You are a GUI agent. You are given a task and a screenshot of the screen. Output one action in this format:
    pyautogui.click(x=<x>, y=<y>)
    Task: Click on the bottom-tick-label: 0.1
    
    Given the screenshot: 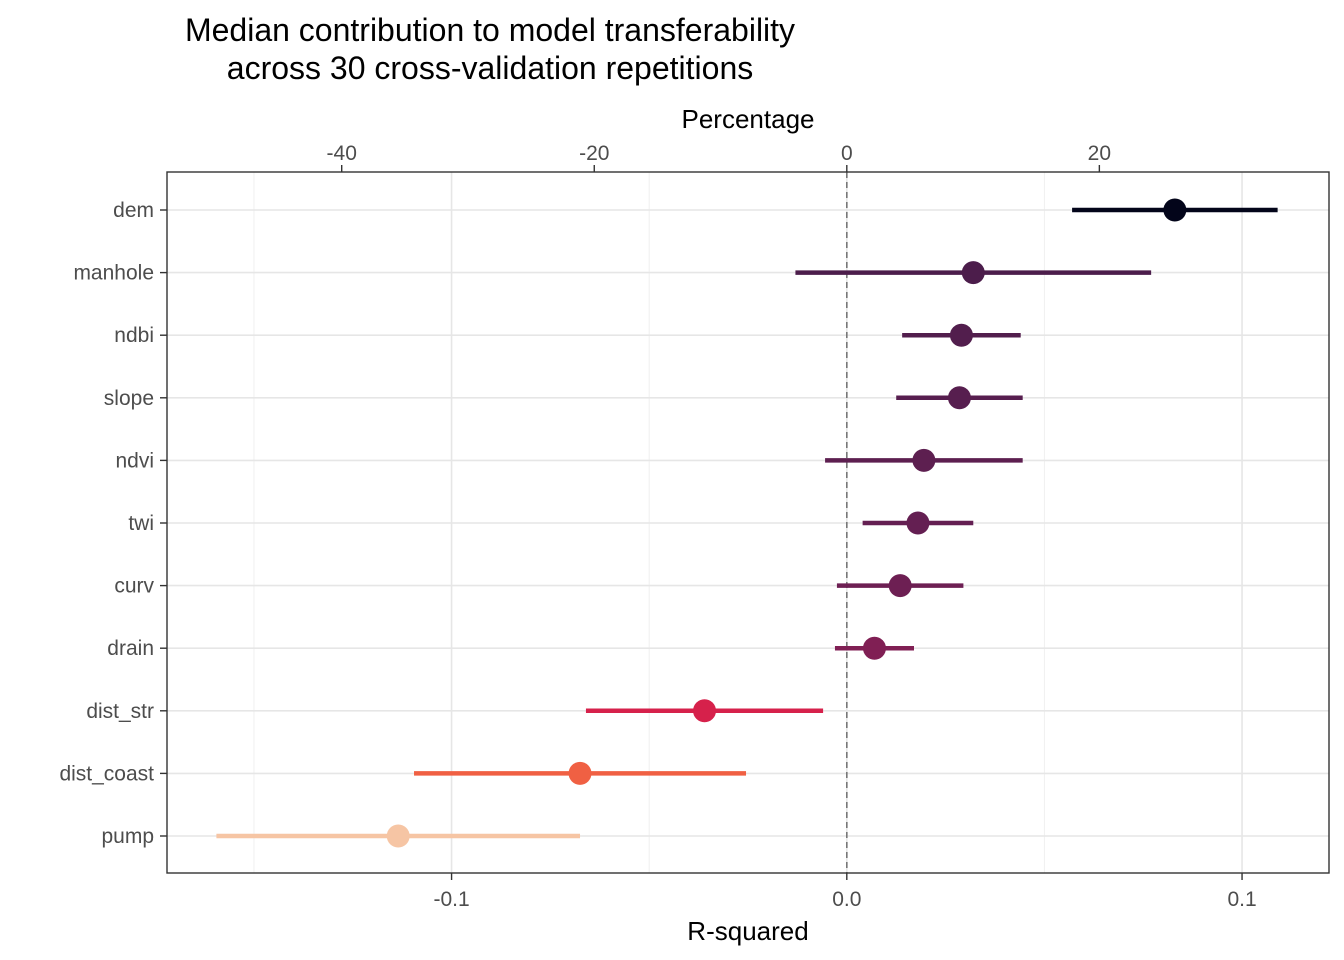 What is the action you would take?
    pyautogui.click(x=1241, y=899)
    